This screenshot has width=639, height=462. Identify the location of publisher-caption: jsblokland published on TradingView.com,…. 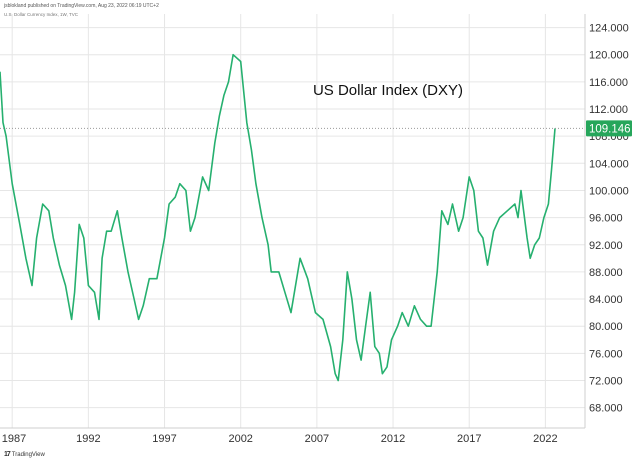
(81, 6).